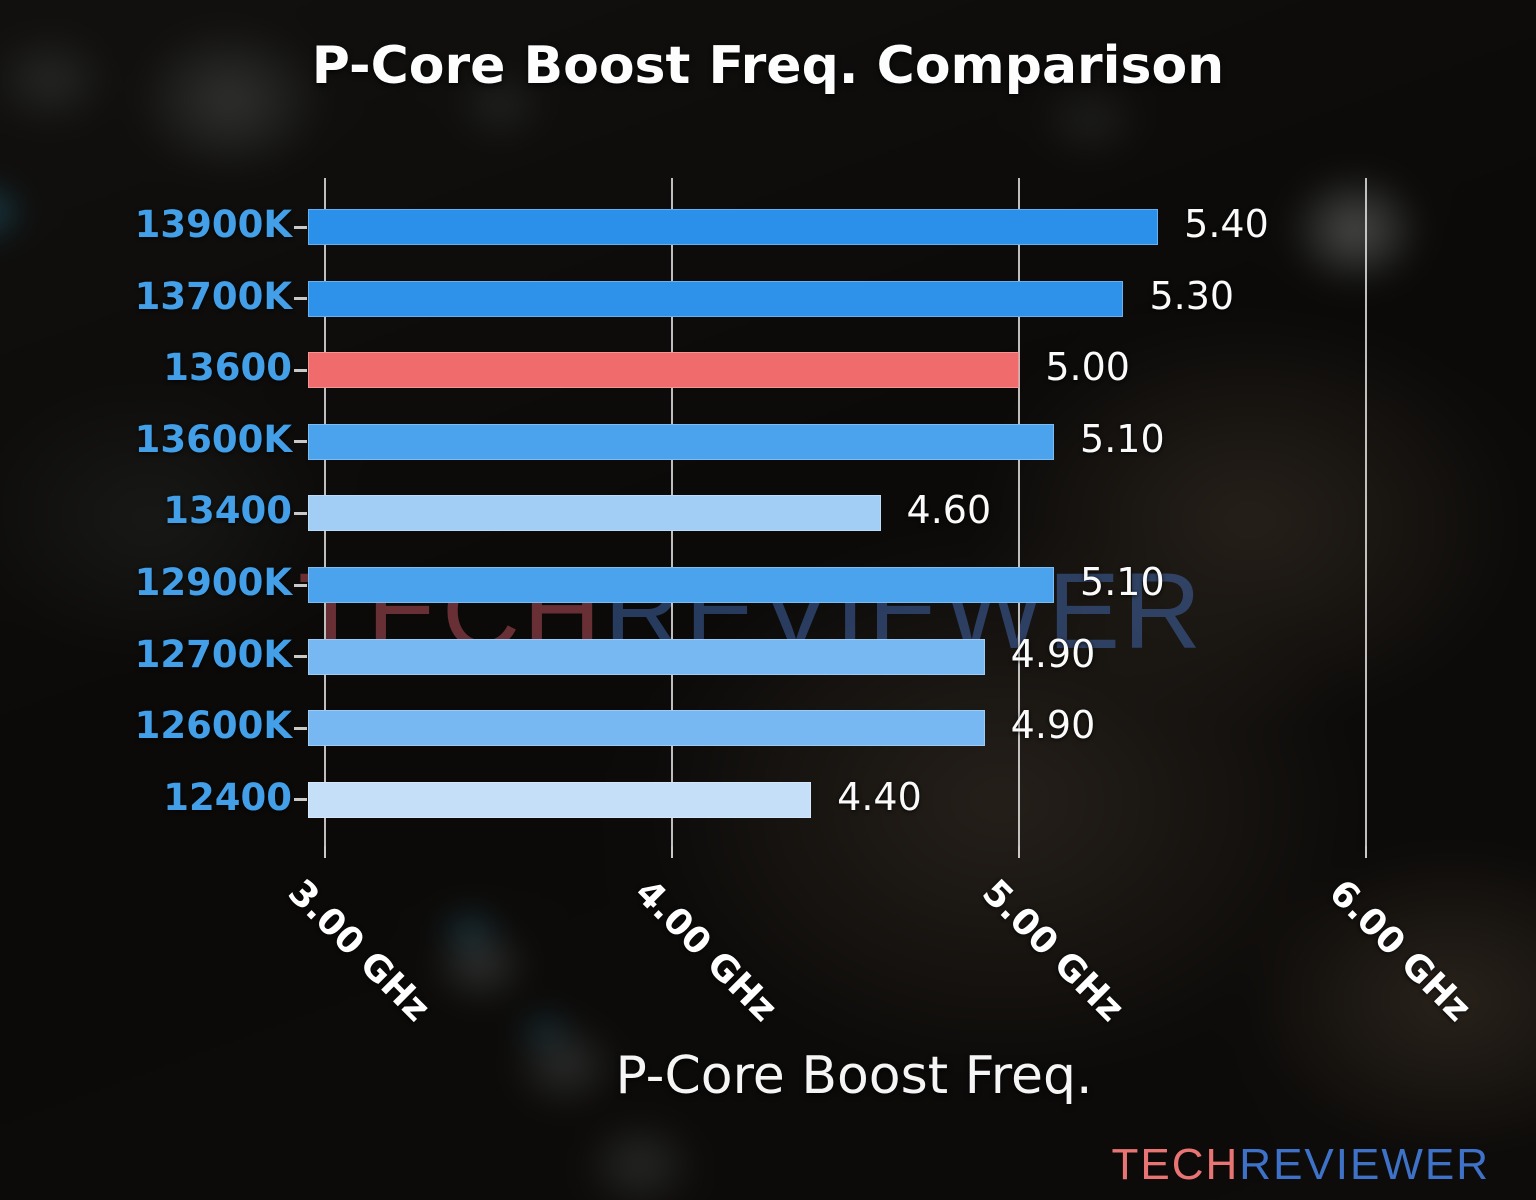 This screenshot has width=1536, height=1200. Describe the element at coordinates (213, 296) in the screenshot. I see `category-label-13700k: 13700K` at that location.